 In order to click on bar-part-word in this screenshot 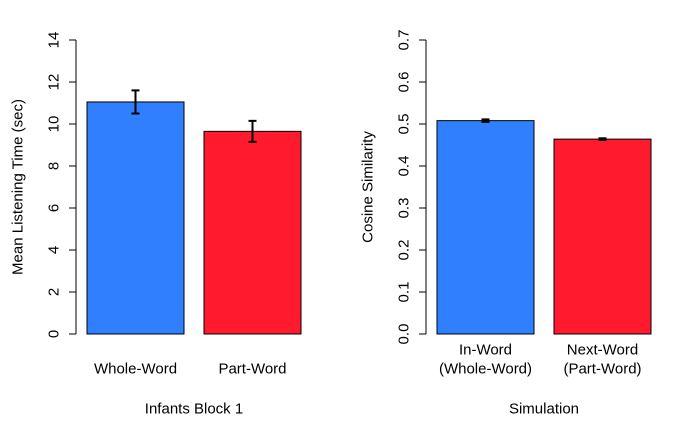, I will do `click(252, 232)`.